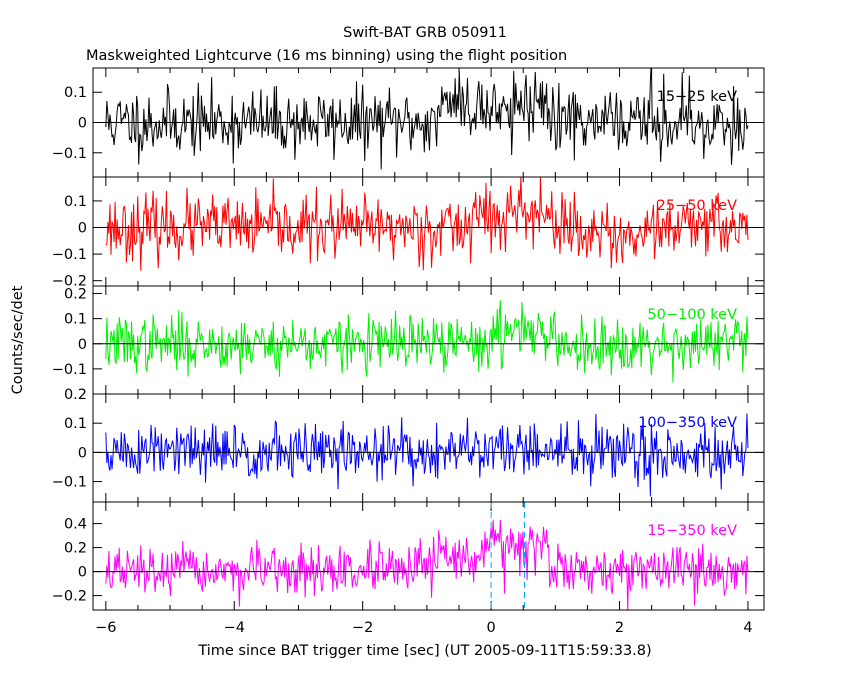 The image size is (850, 680). I want to click on panel-2: −0.2 −0.1 0 0.1 25−50 keV, so click(408, 233).